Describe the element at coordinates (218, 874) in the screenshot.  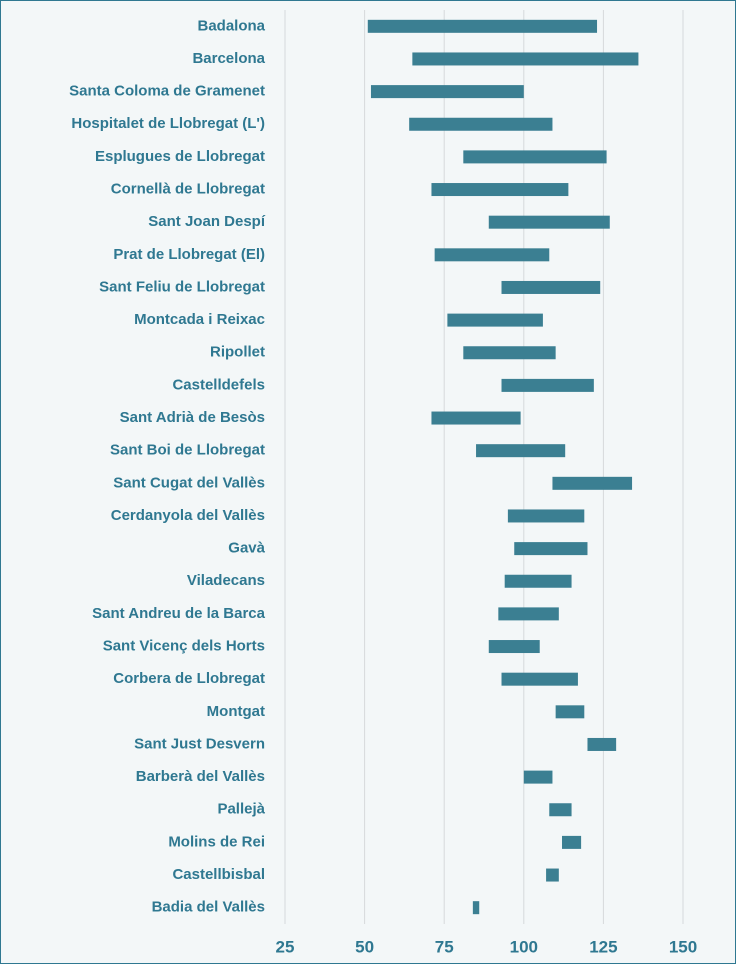
I see `y-tick-label: Castellbisbal` at that location.